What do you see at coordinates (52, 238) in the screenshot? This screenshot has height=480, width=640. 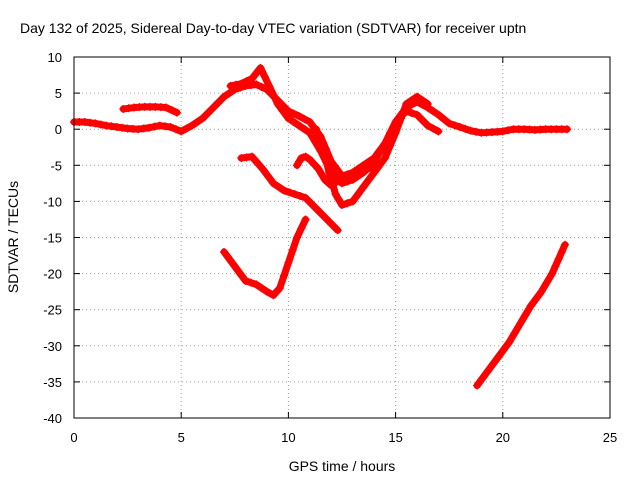 I see `y-tick-labels: 10 5 0 -5 -10 -15 -20 -25 -30 -35 -40` at bounding box center [52, 238].